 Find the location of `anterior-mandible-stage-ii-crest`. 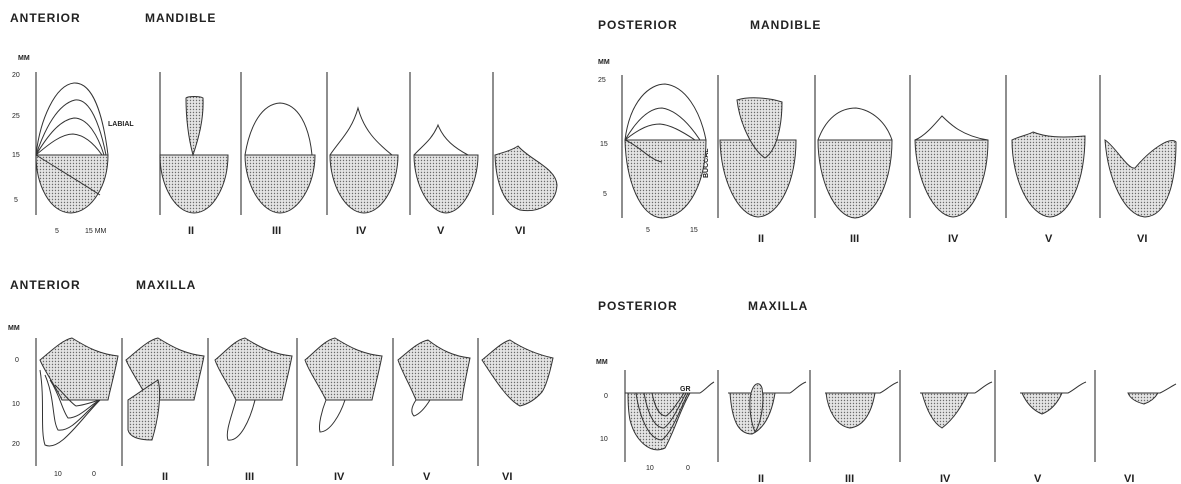

anterior-mandible-stage-ii-crest is located at coordinates (194, 126).